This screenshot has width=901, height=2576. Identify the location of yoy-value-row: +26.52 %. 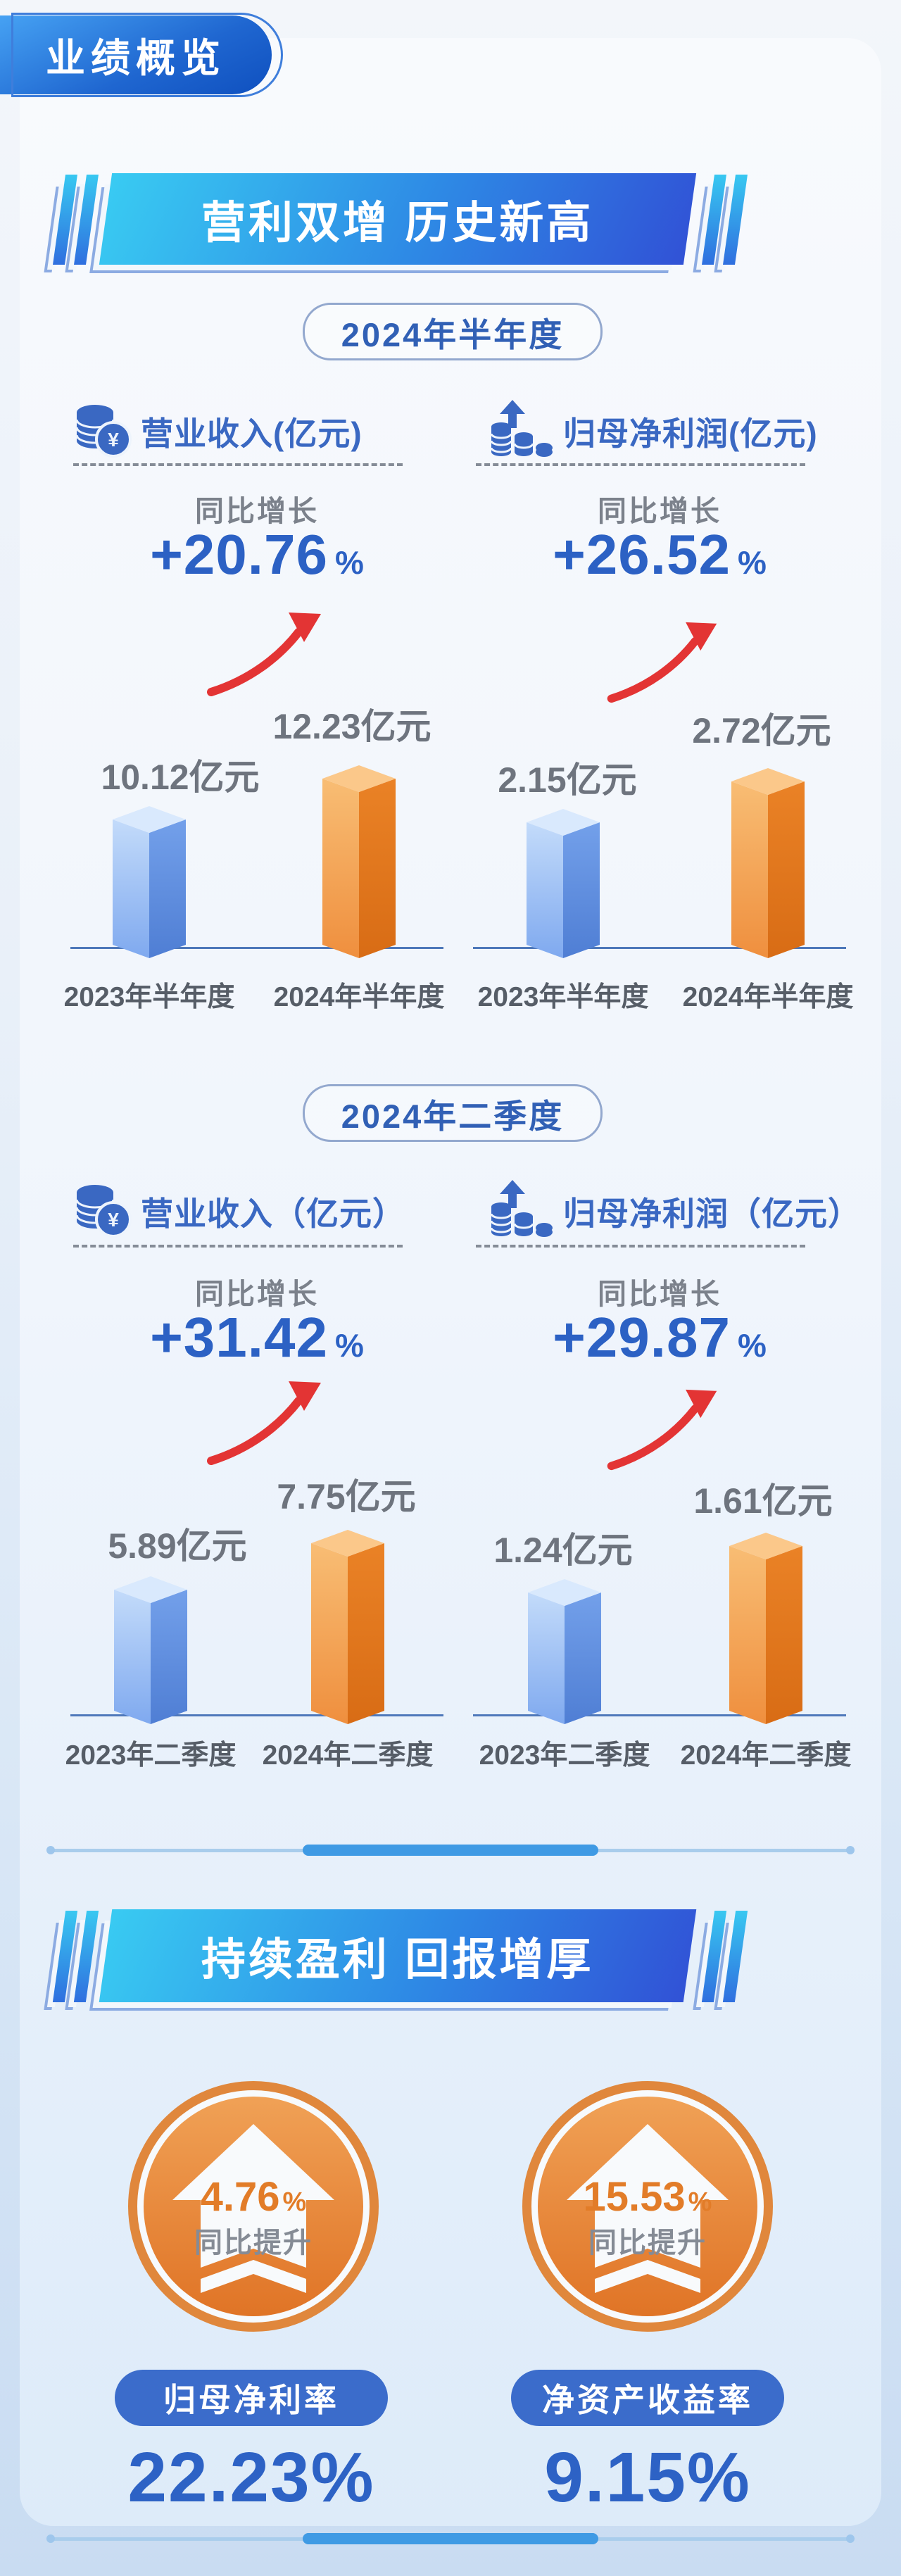
(659, 555).